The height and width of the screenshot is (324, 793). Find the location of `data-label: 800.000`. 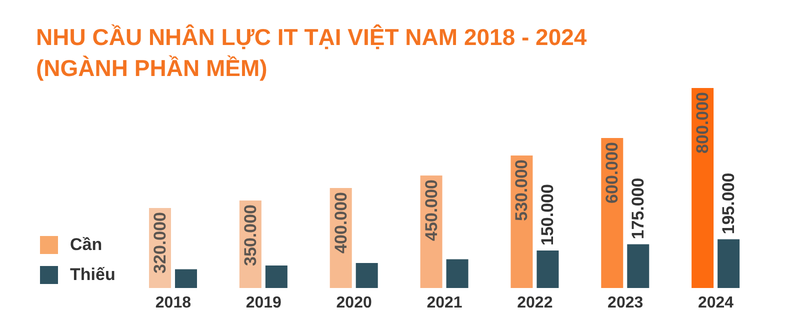

data-label: 800.000 is located at coordinates (702, 123).